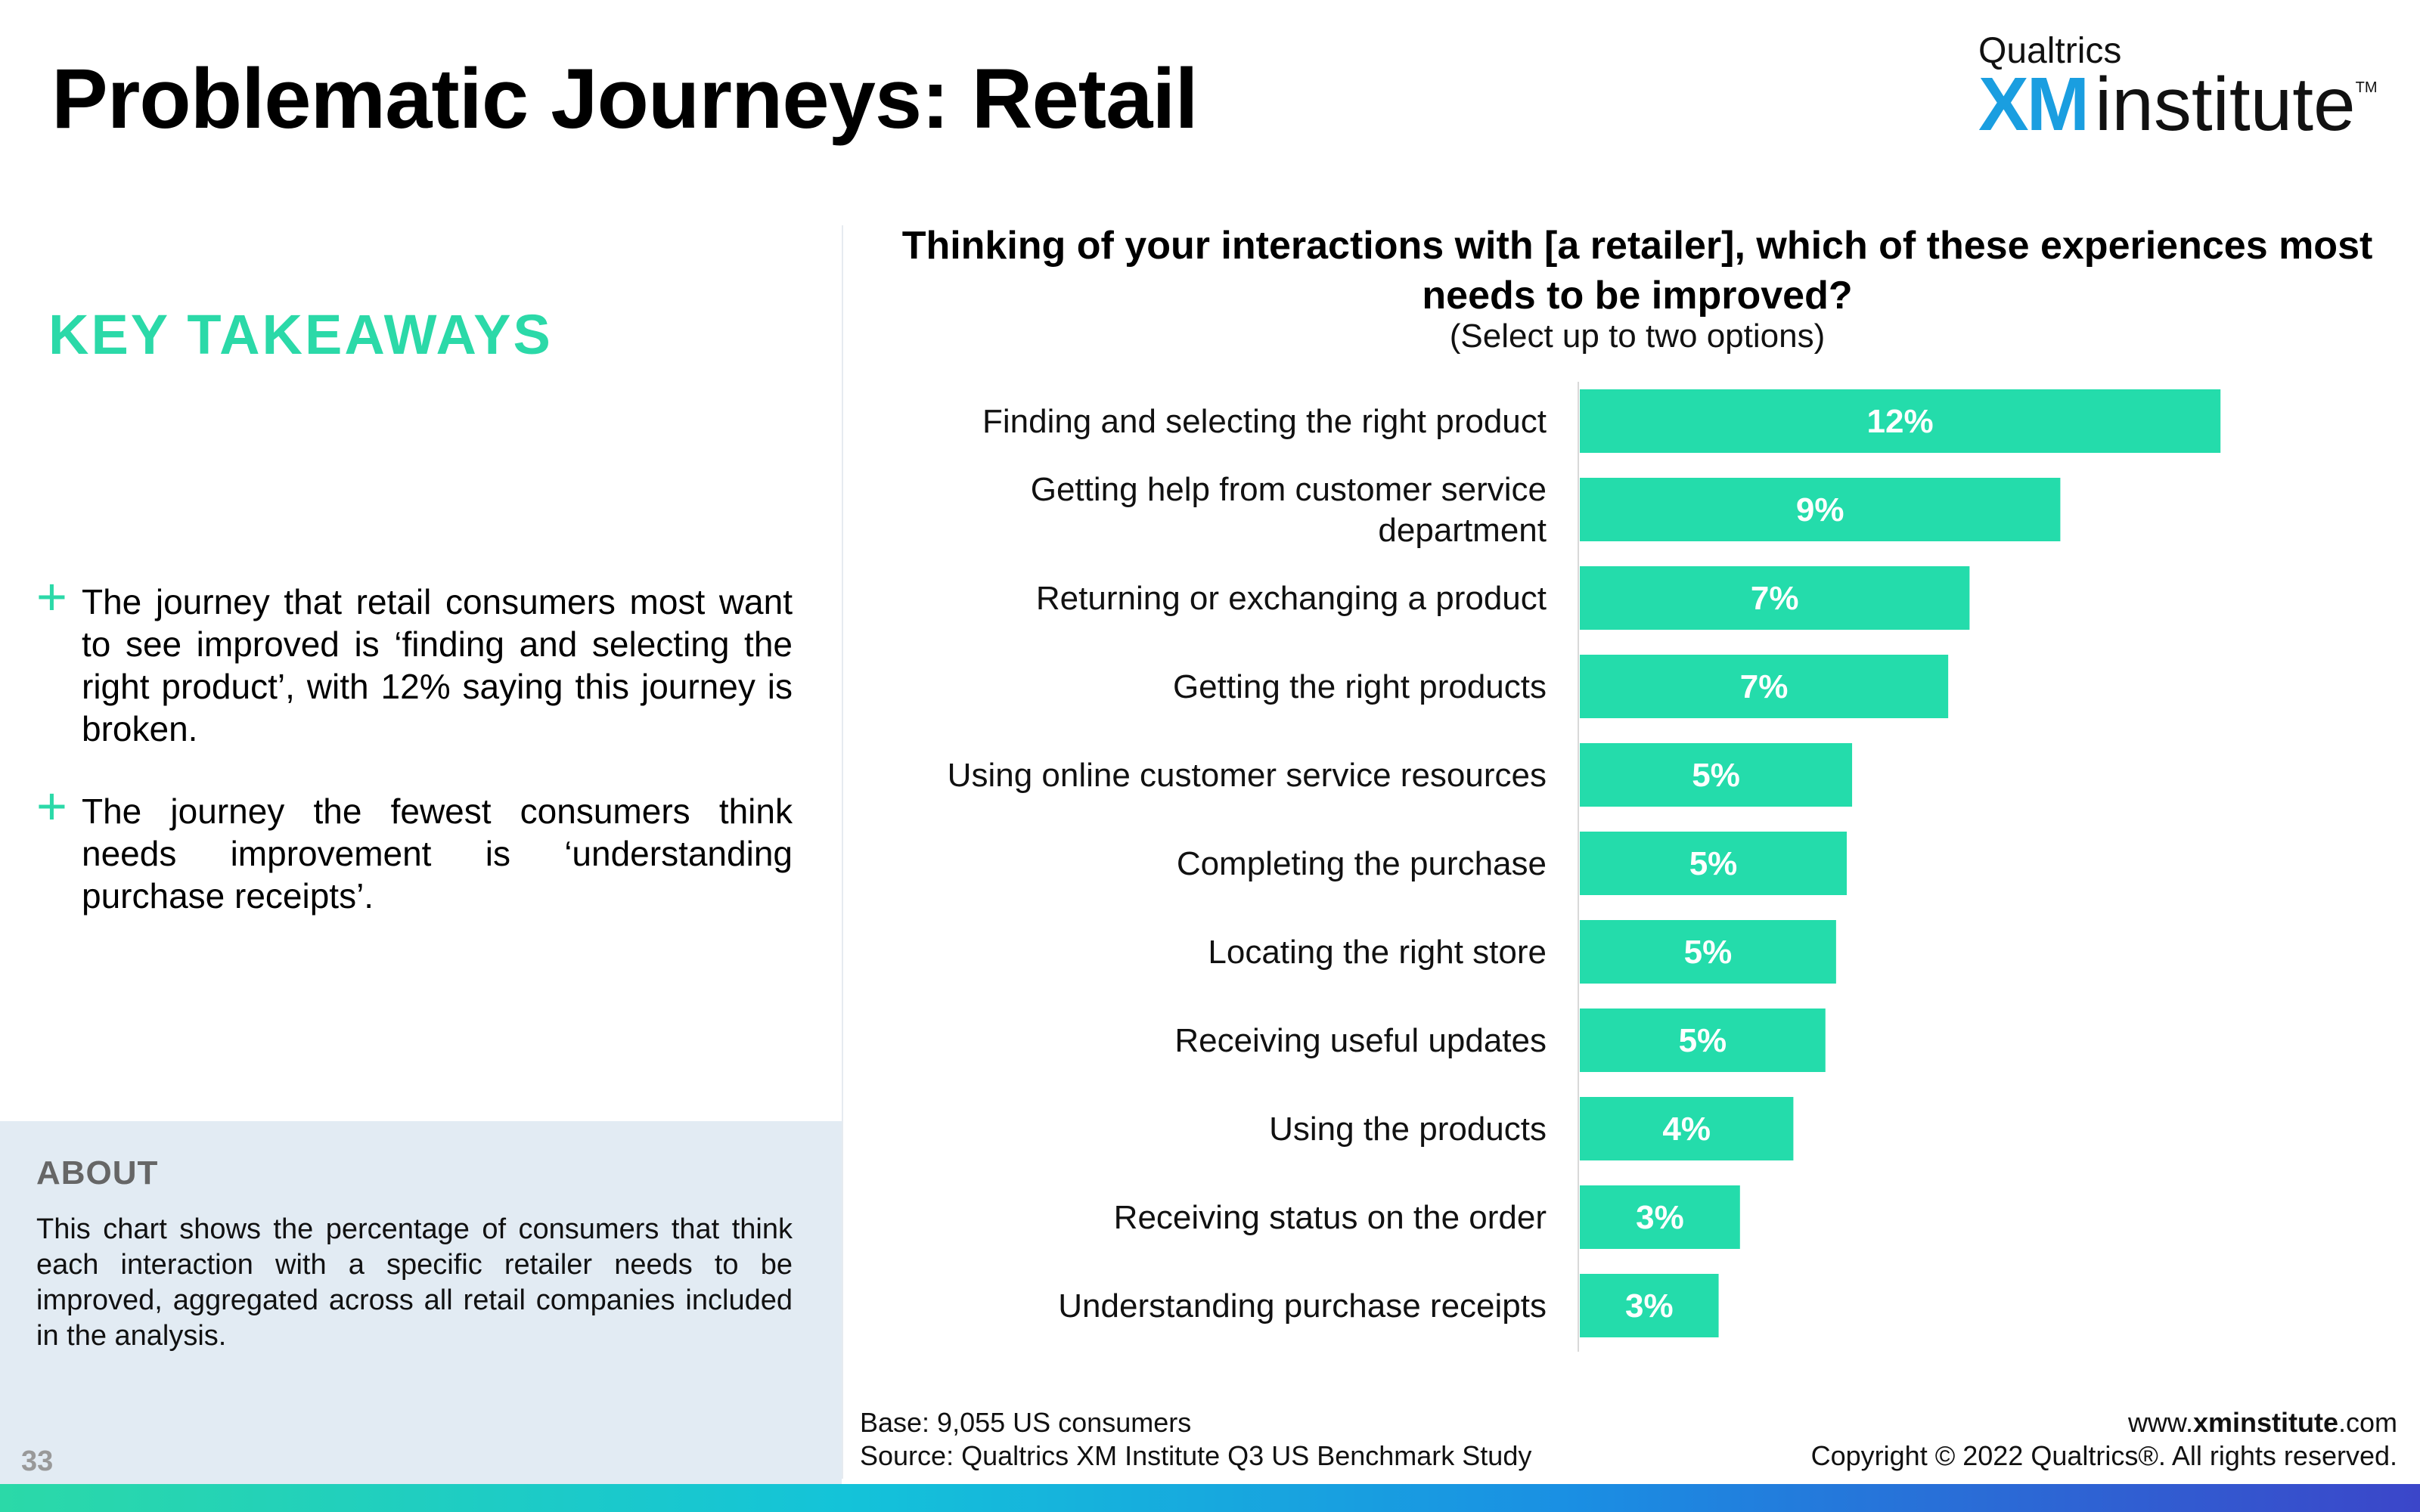  Describe the element at coordinates (2225, 105) in the screenshot. I see `logo-institute-text: institute` at that location.